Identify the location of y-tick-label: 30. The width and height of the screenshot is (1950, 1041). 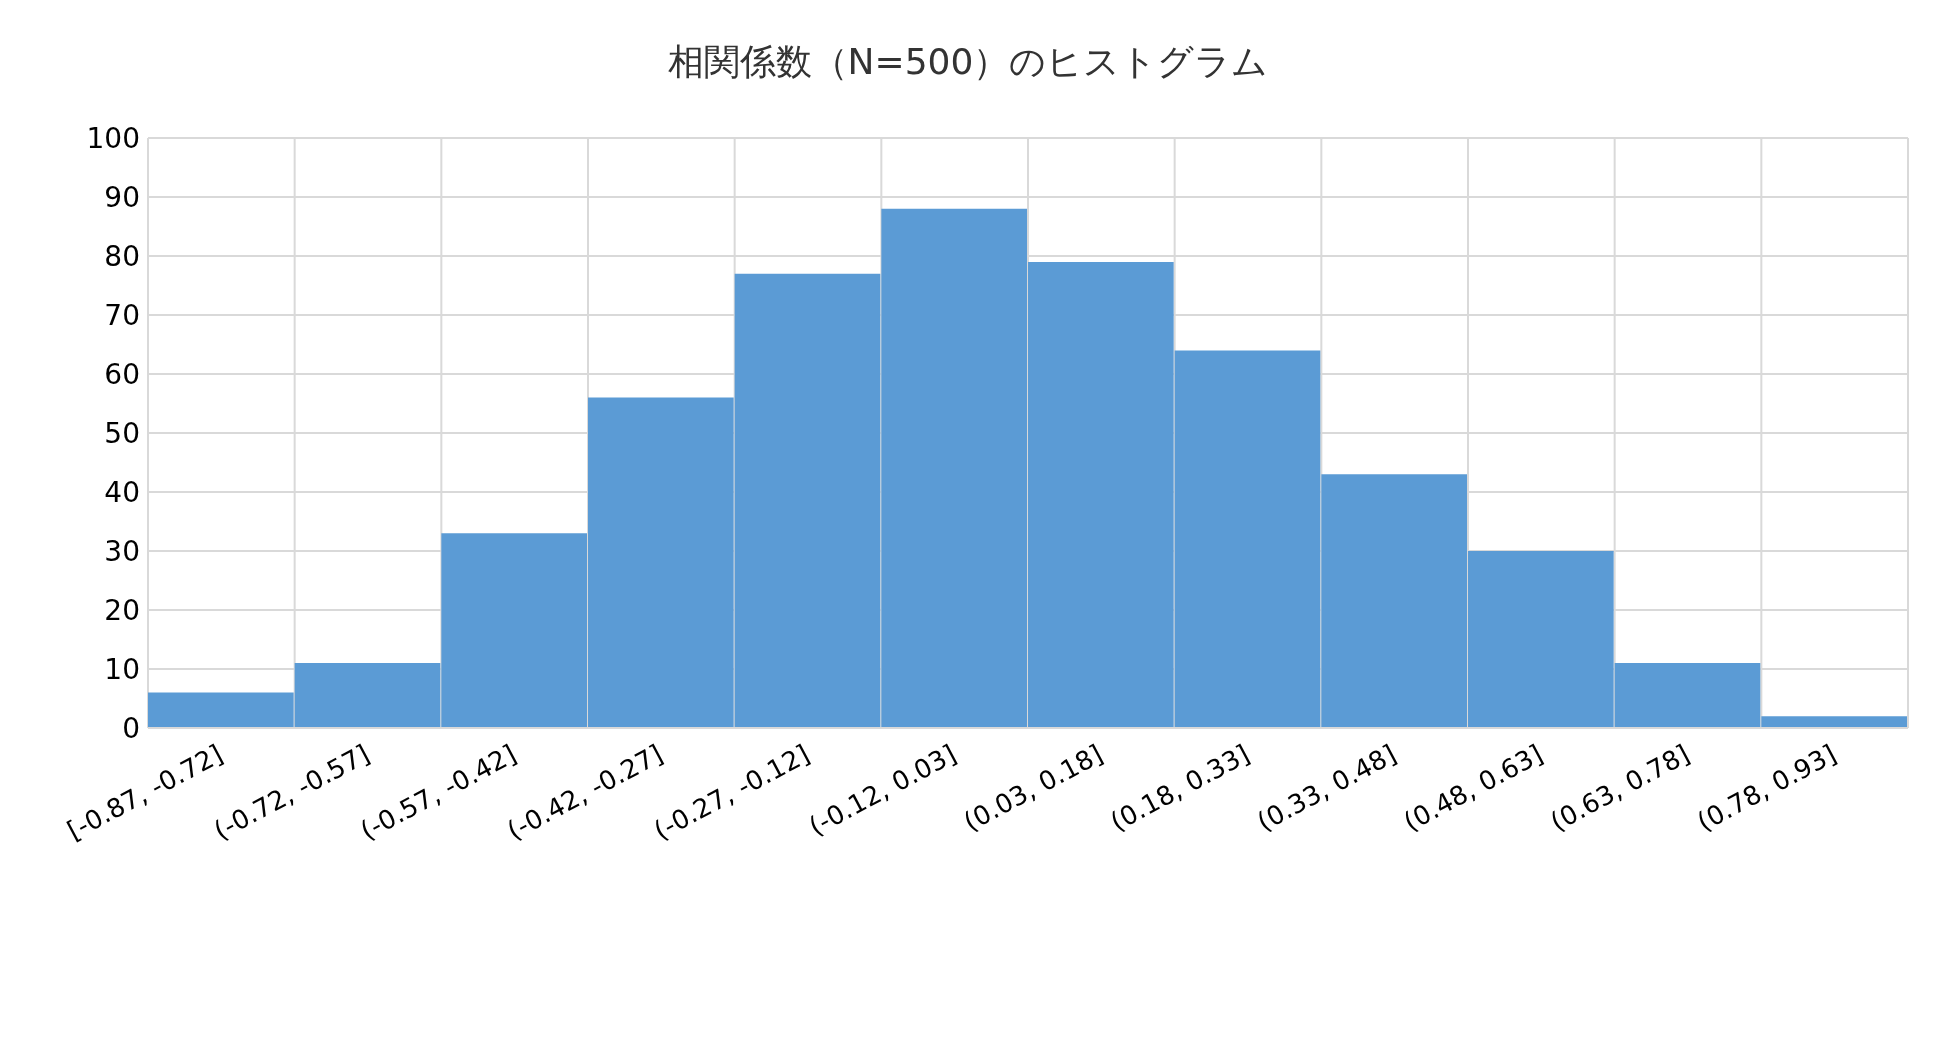
(122, 551).